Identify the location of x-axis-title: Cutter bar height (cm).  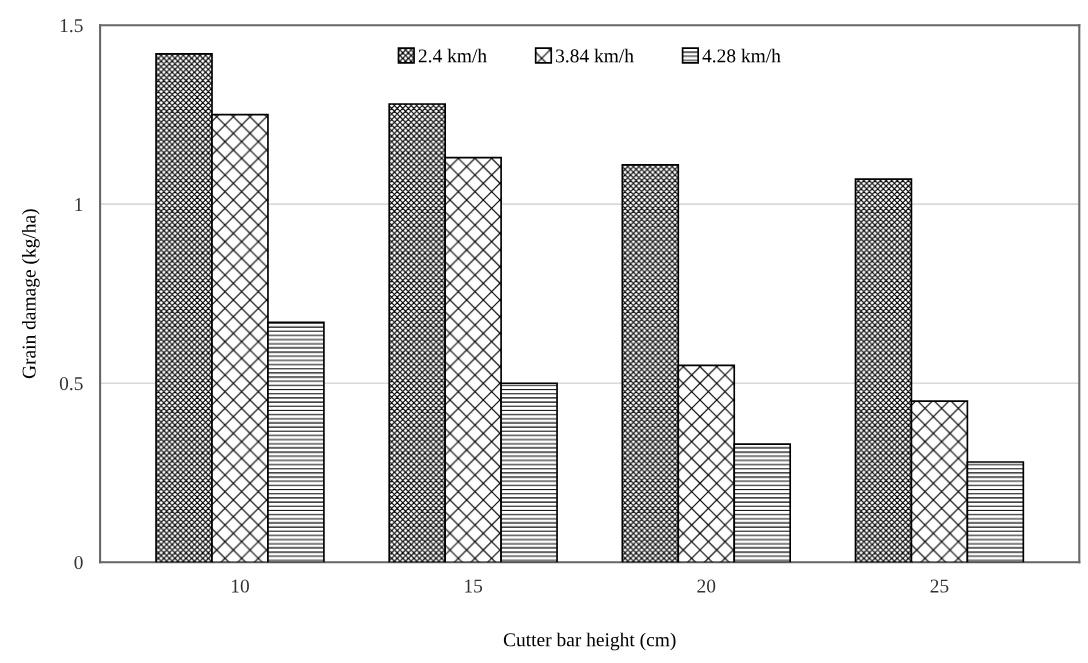
(589, 641).